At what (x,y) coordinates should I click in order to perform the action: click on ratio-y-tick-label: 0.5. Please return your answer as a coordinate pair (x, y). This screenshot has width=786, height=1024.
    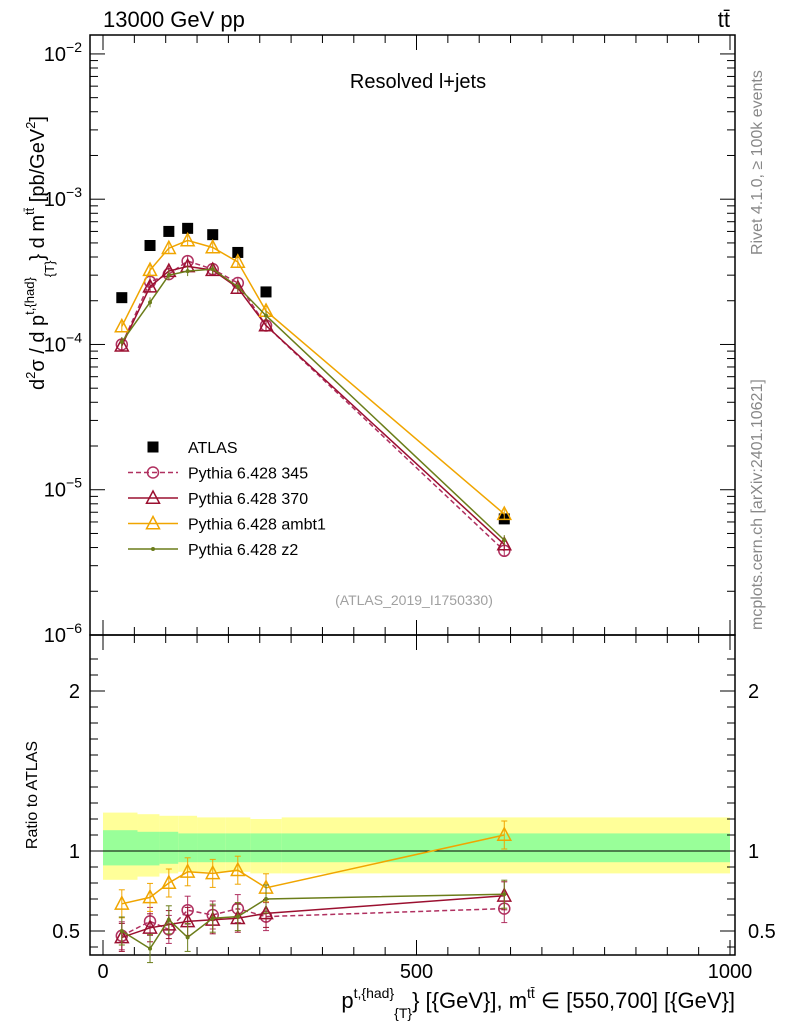
    Looking at the image, I should click on (66, 932).